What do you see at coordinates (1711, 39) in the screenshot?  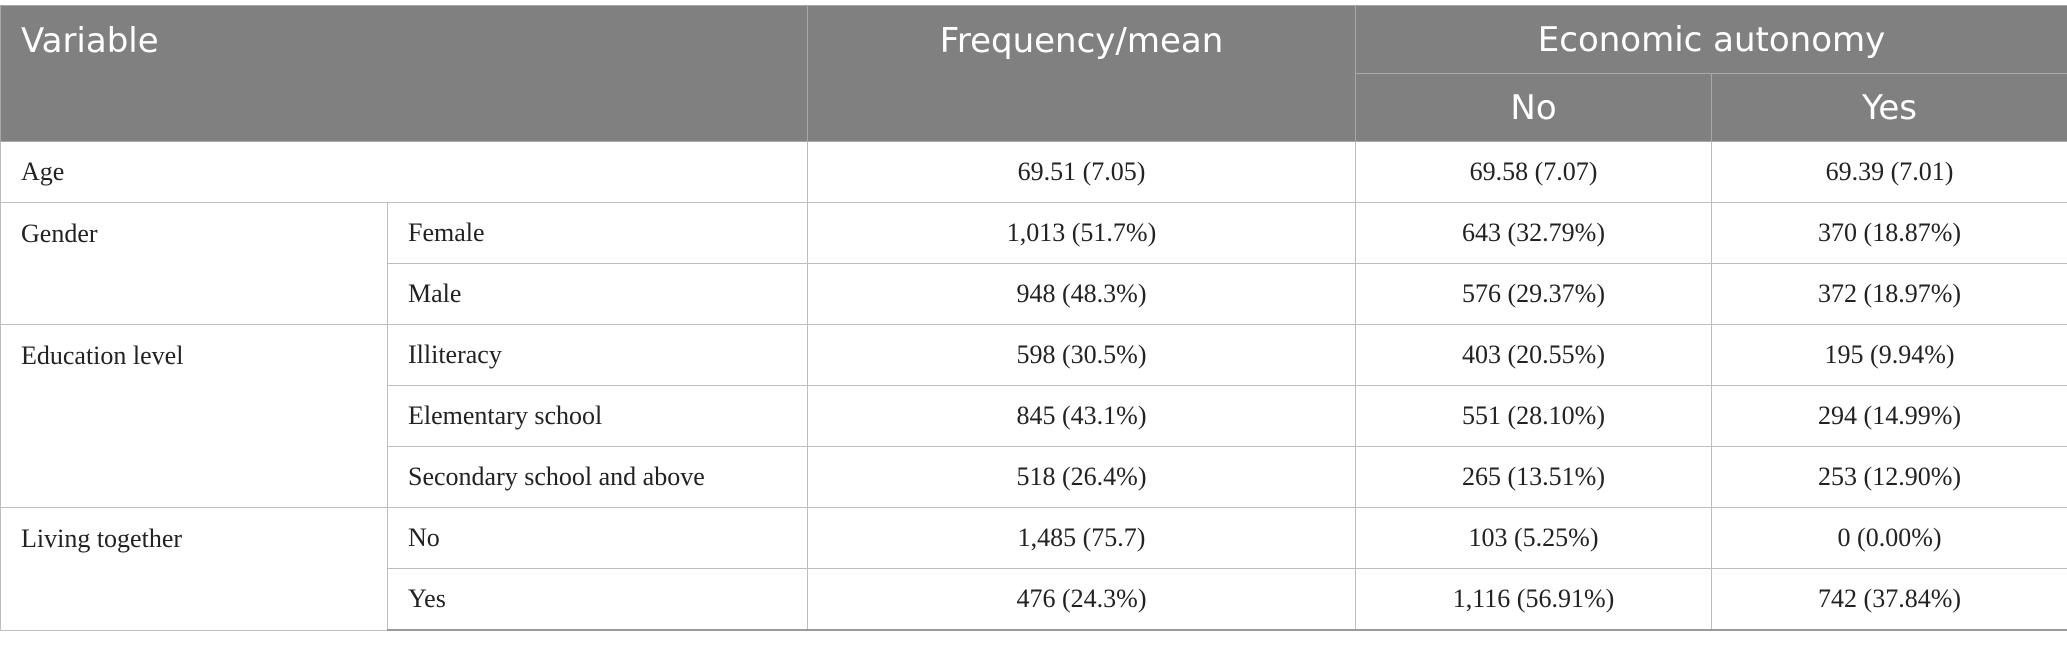 I see `header-economic-autonomy: Economic autonomy` at bounding box center [1711, 39].